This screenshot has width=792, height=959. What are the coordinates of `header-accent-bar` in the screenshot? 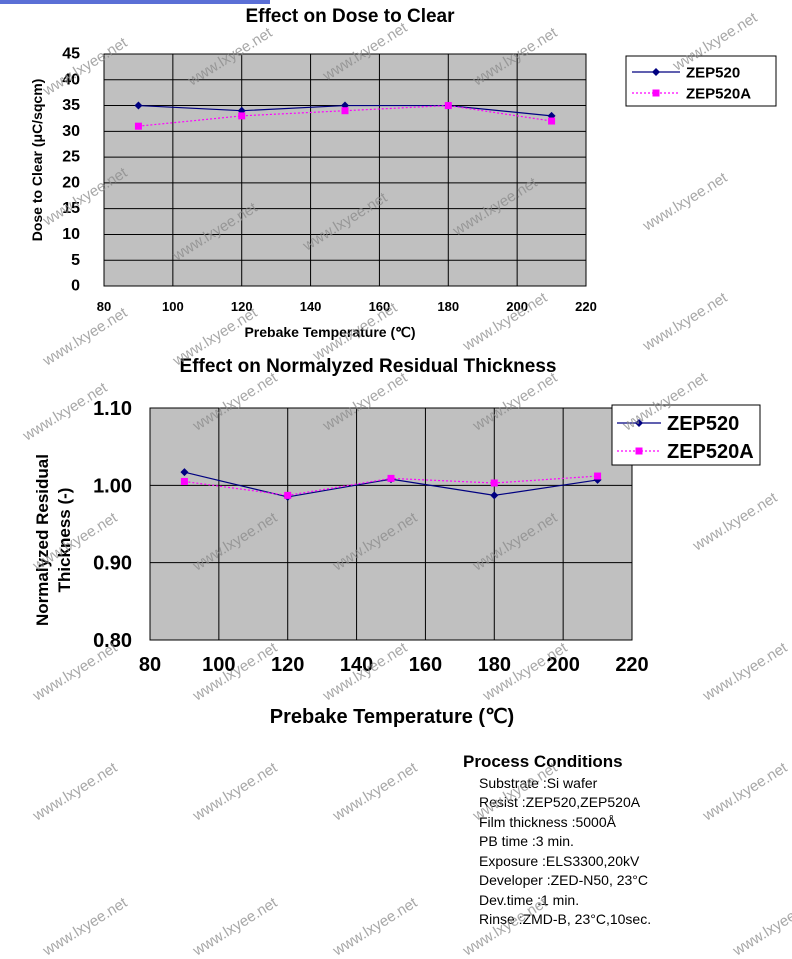 It's located at (135, 2).